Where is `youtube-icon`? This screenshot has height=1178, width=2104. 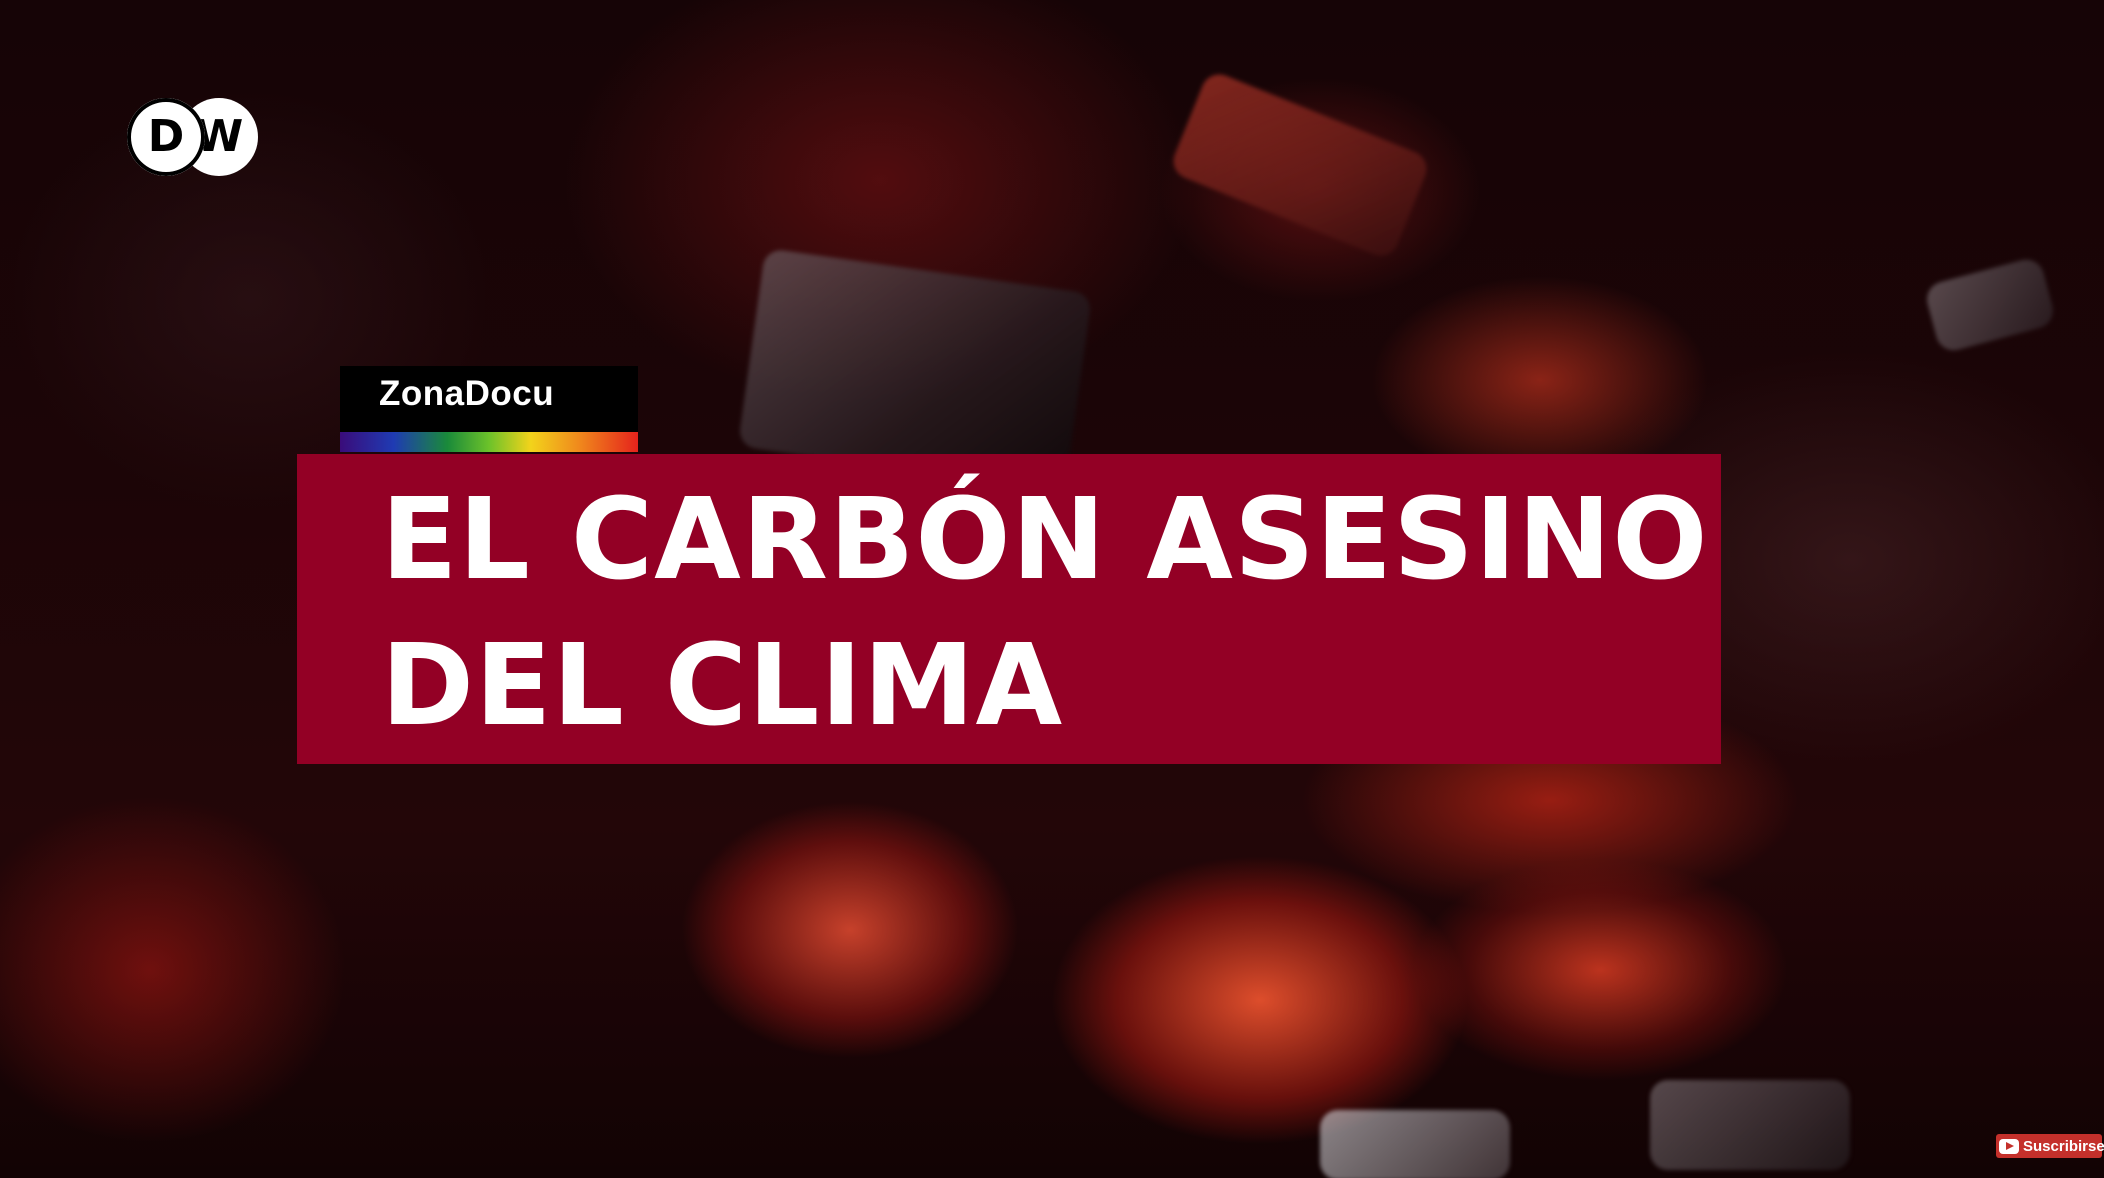 youtube-icon is located at coordinates (2009, 1146).